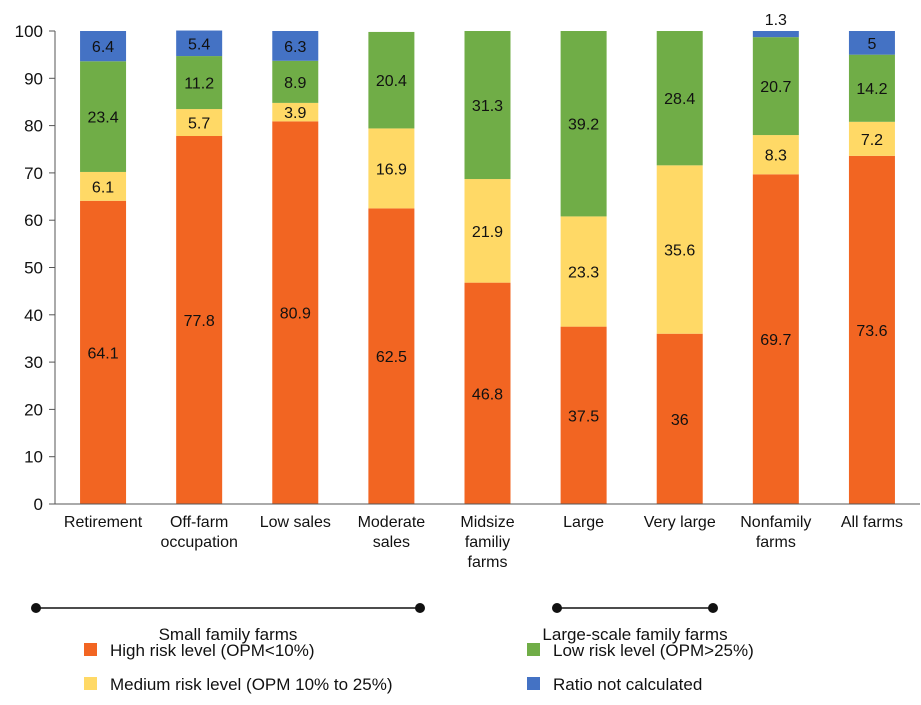  What do you see at coordinates (33, 220) in the screenshot?
I see `y-tick-label: 60` at bounding box center [33, 220].